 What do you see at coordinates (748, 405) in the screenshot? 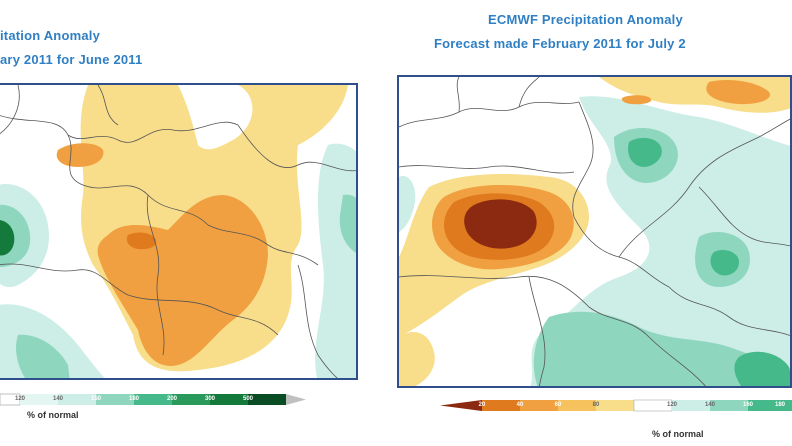
I see `right-legend-tick: 160` at bounding box center [748, 405].